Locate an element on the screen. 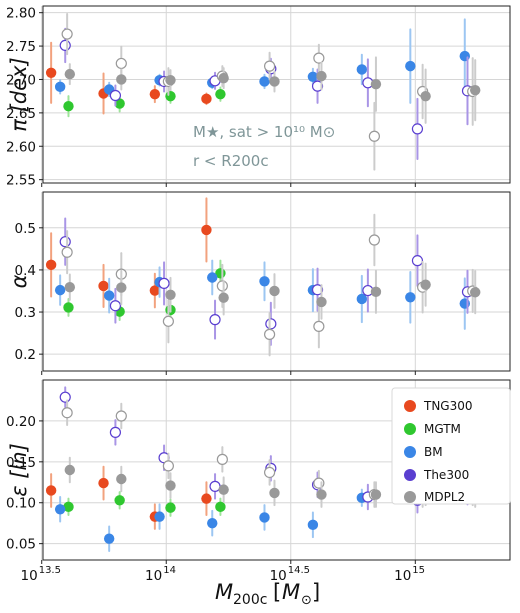  legend: TNG300 MGTM BM The300 MDPL2 is located at coordinates (451, 446).